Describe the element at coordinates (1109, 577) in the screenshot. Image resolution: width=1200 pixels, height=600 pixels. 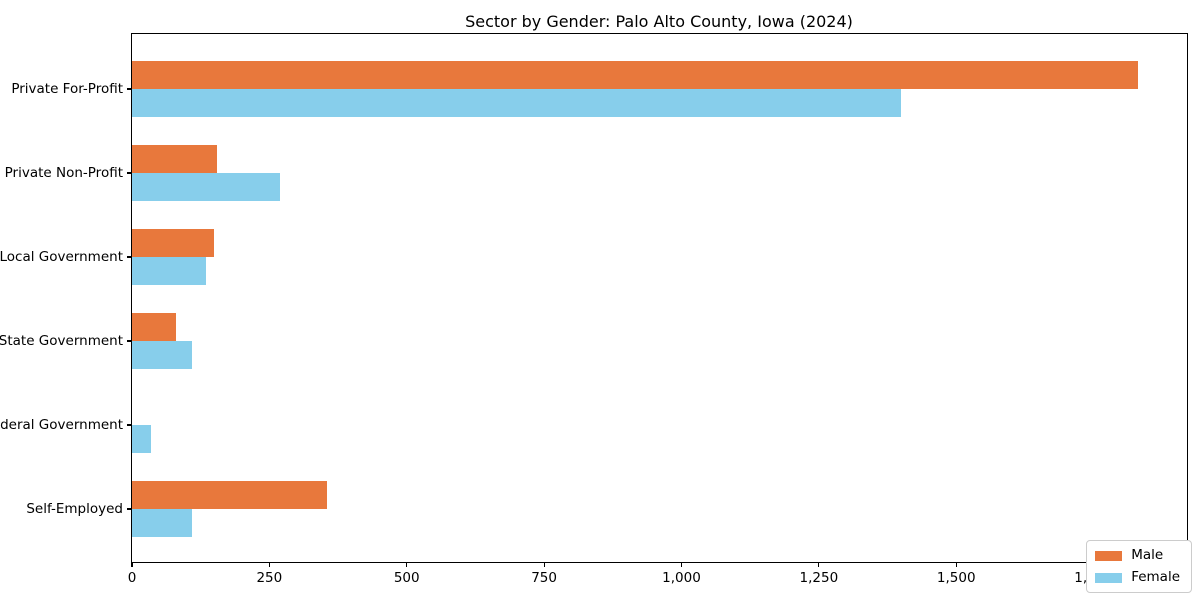
I see `female-series-swatch` at that location.